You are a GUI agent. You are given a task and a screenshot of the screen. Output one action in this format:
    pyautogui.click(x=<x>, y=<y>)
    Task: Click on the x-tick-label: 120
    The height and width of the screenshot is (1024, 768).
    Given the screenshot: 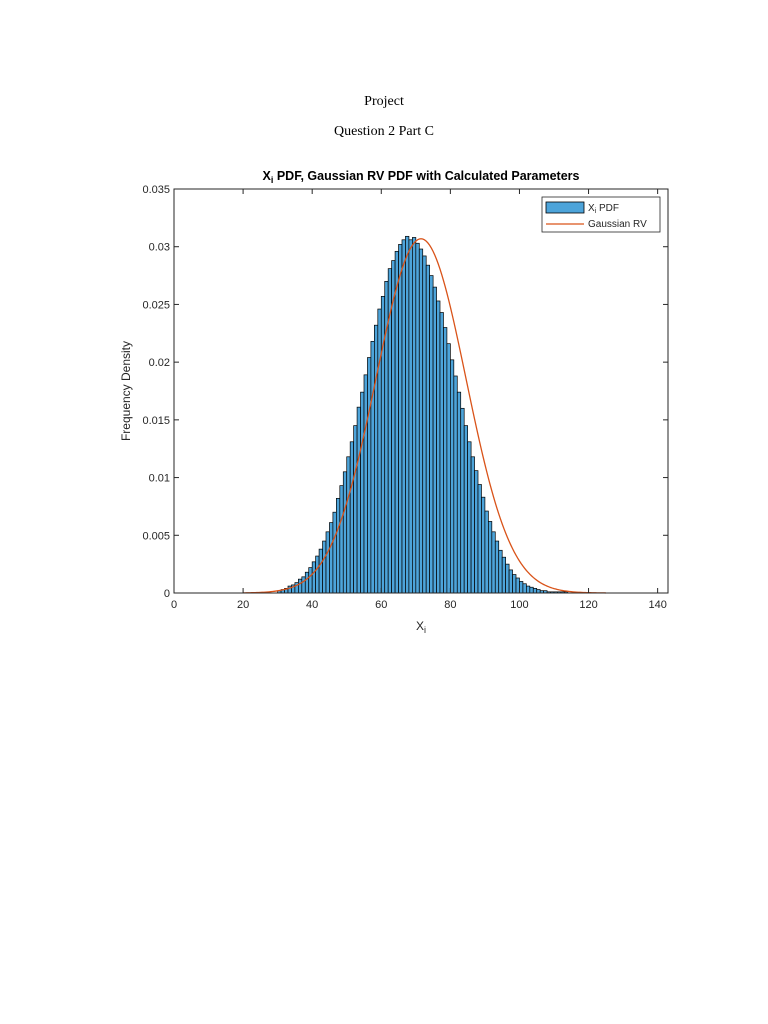 What is the action you would take?
    pyautogui.click(x=588, y=605)
    